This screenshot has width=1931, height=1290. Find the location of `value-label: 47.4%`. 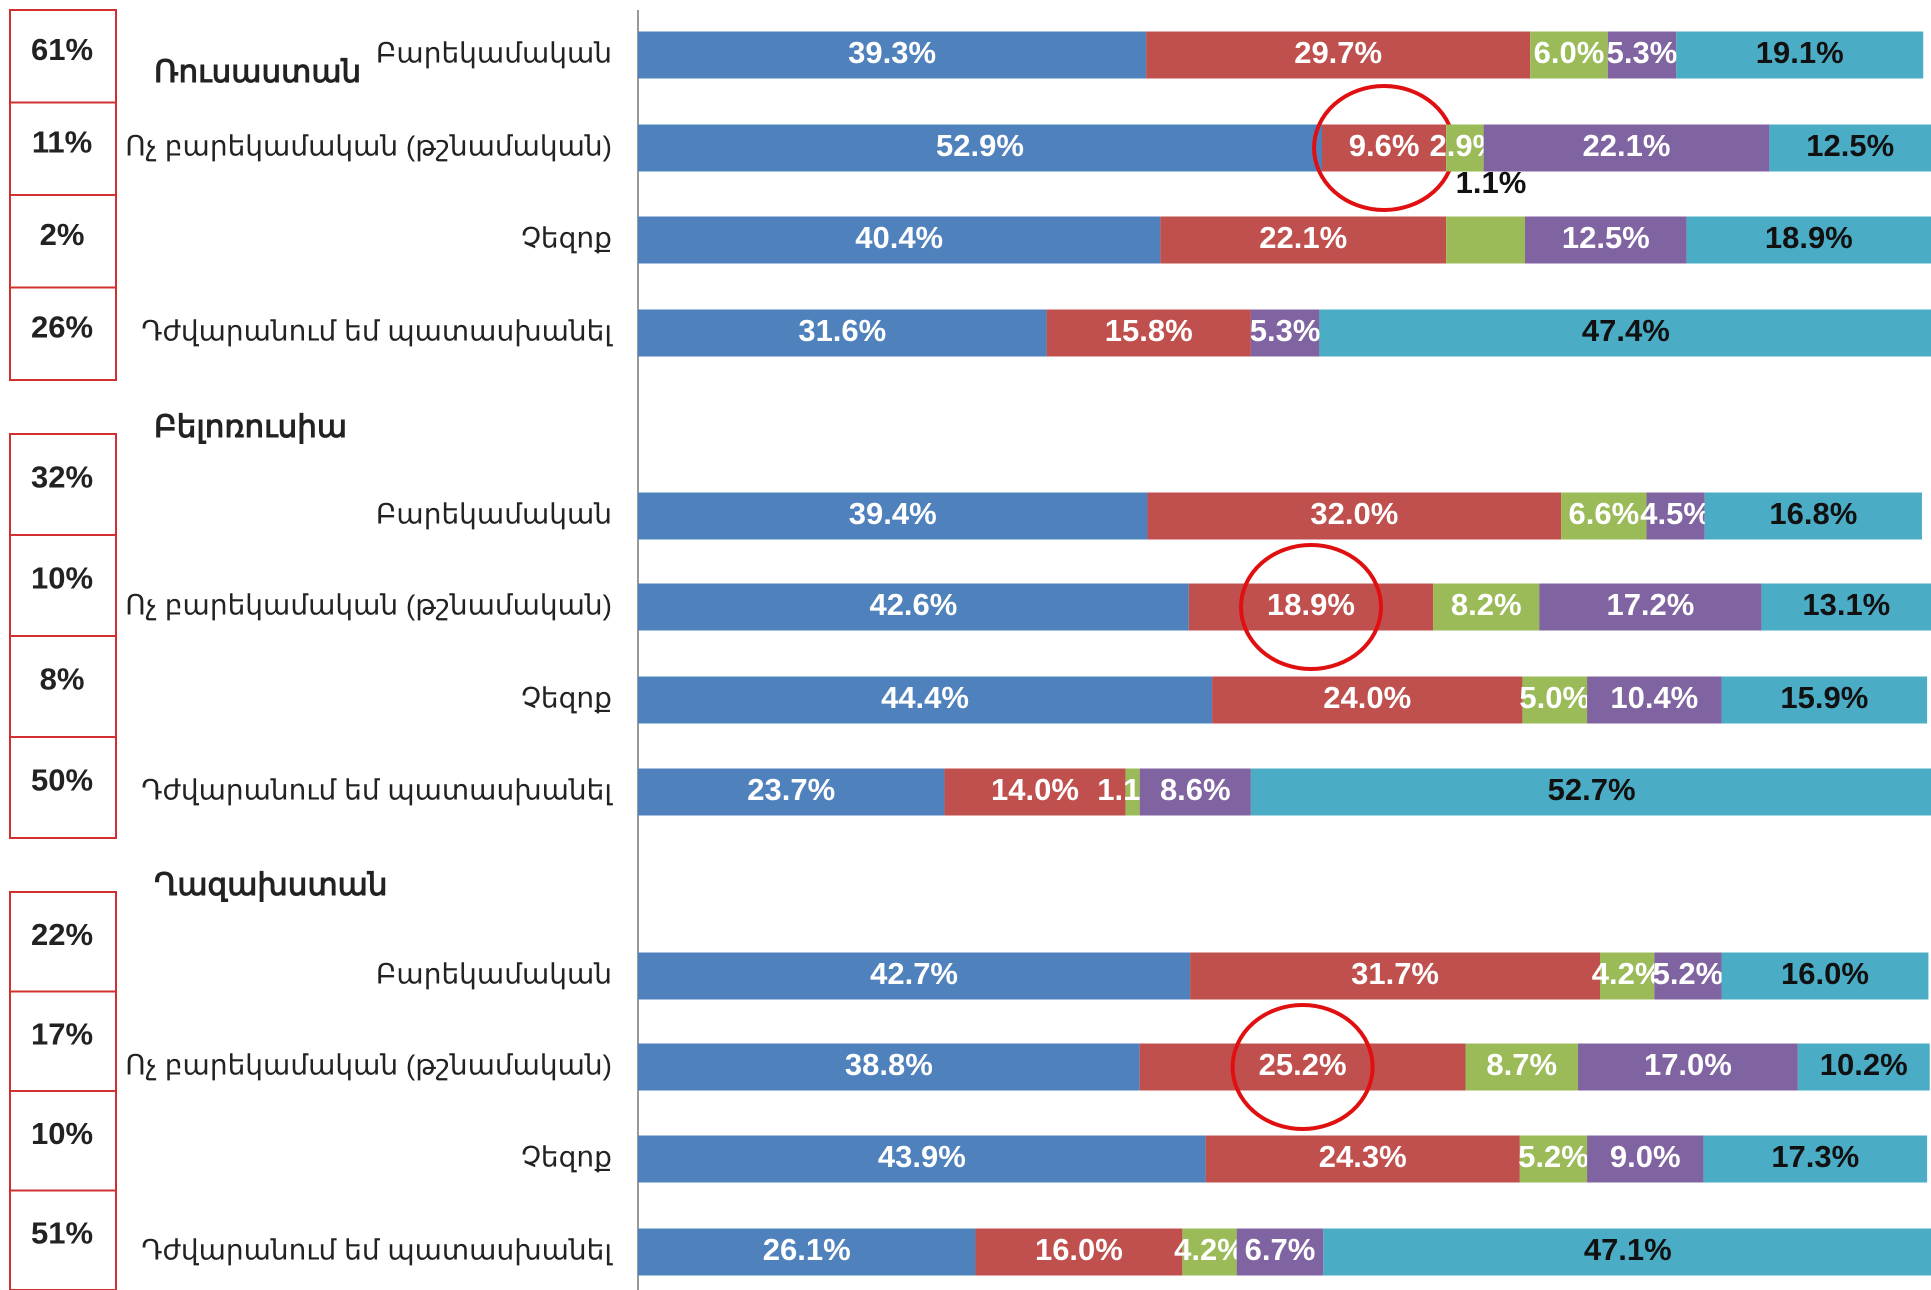

value-label: 47.4% is located at coordinates (1626, 330).